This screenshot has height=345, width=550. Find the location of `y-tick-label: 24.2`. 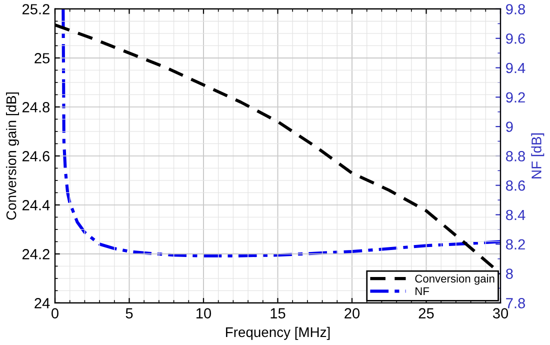

y-tick-label: 24.2 is located at coordinates (36, 254).